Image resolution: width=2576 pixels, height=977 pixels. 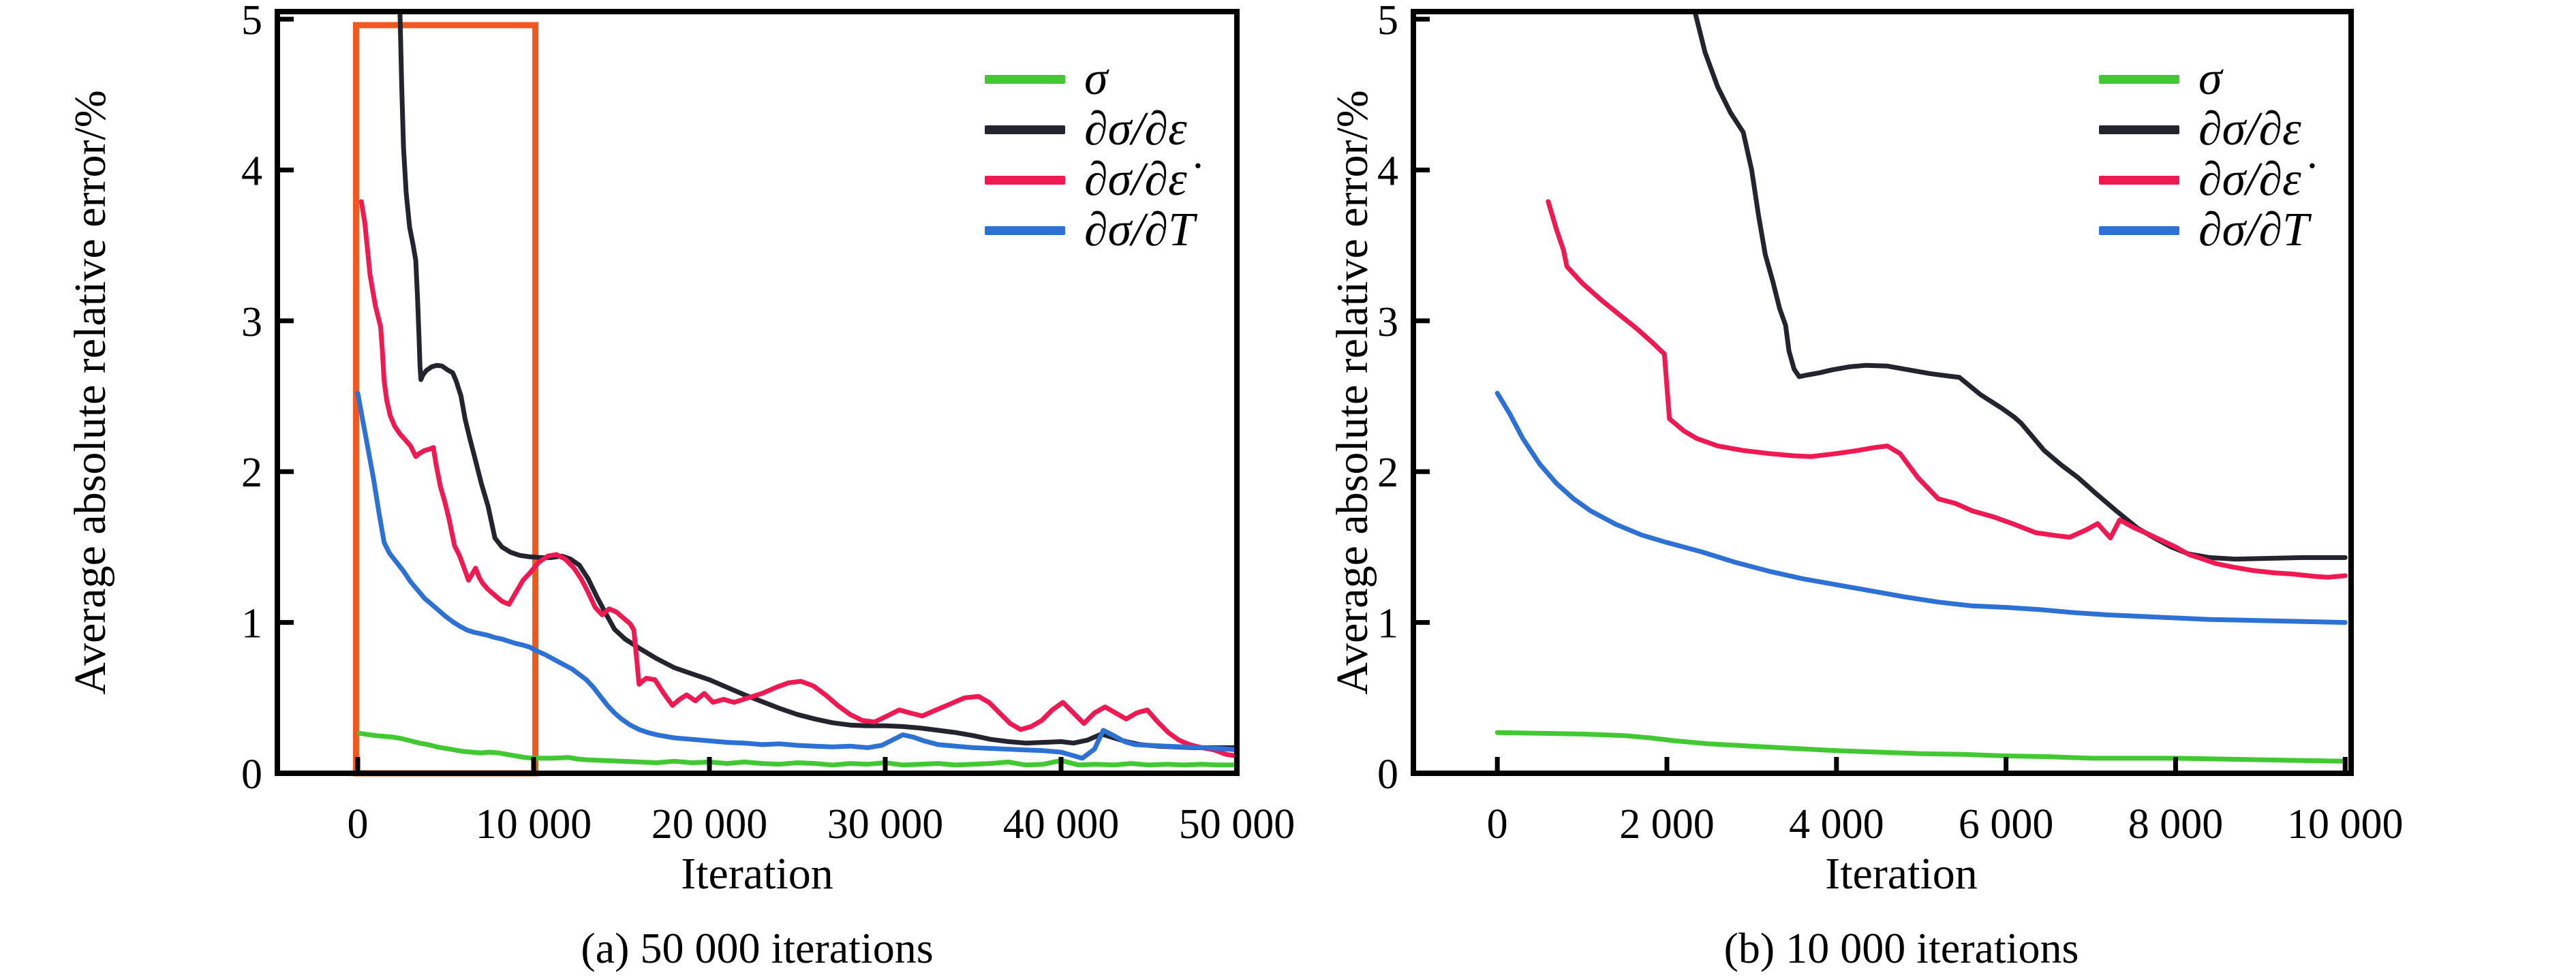 I want to click on legend-chart-a: σ ∂σ/∂ε ∂σ/∂ε̇ ∂σ/∂T, so click(x=1090, y=155).